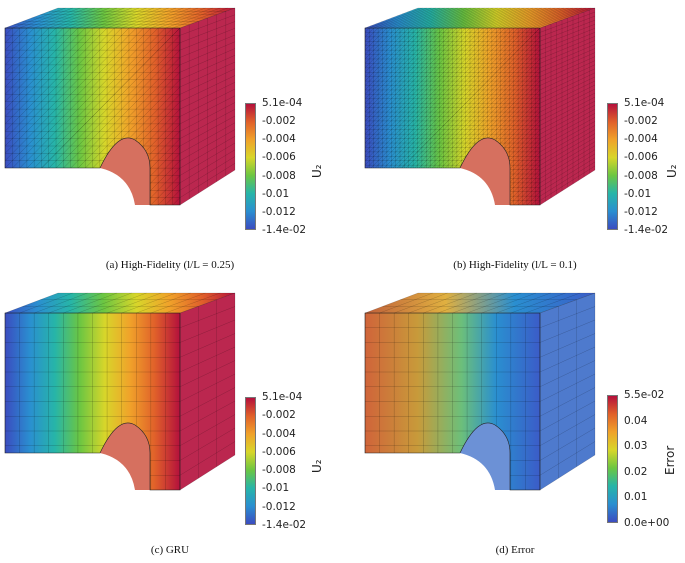 Image resolution: width=685 pixels, height=563 pixels. I want to click on panel-b-colorbar-label: U₂, so click(672, 171).